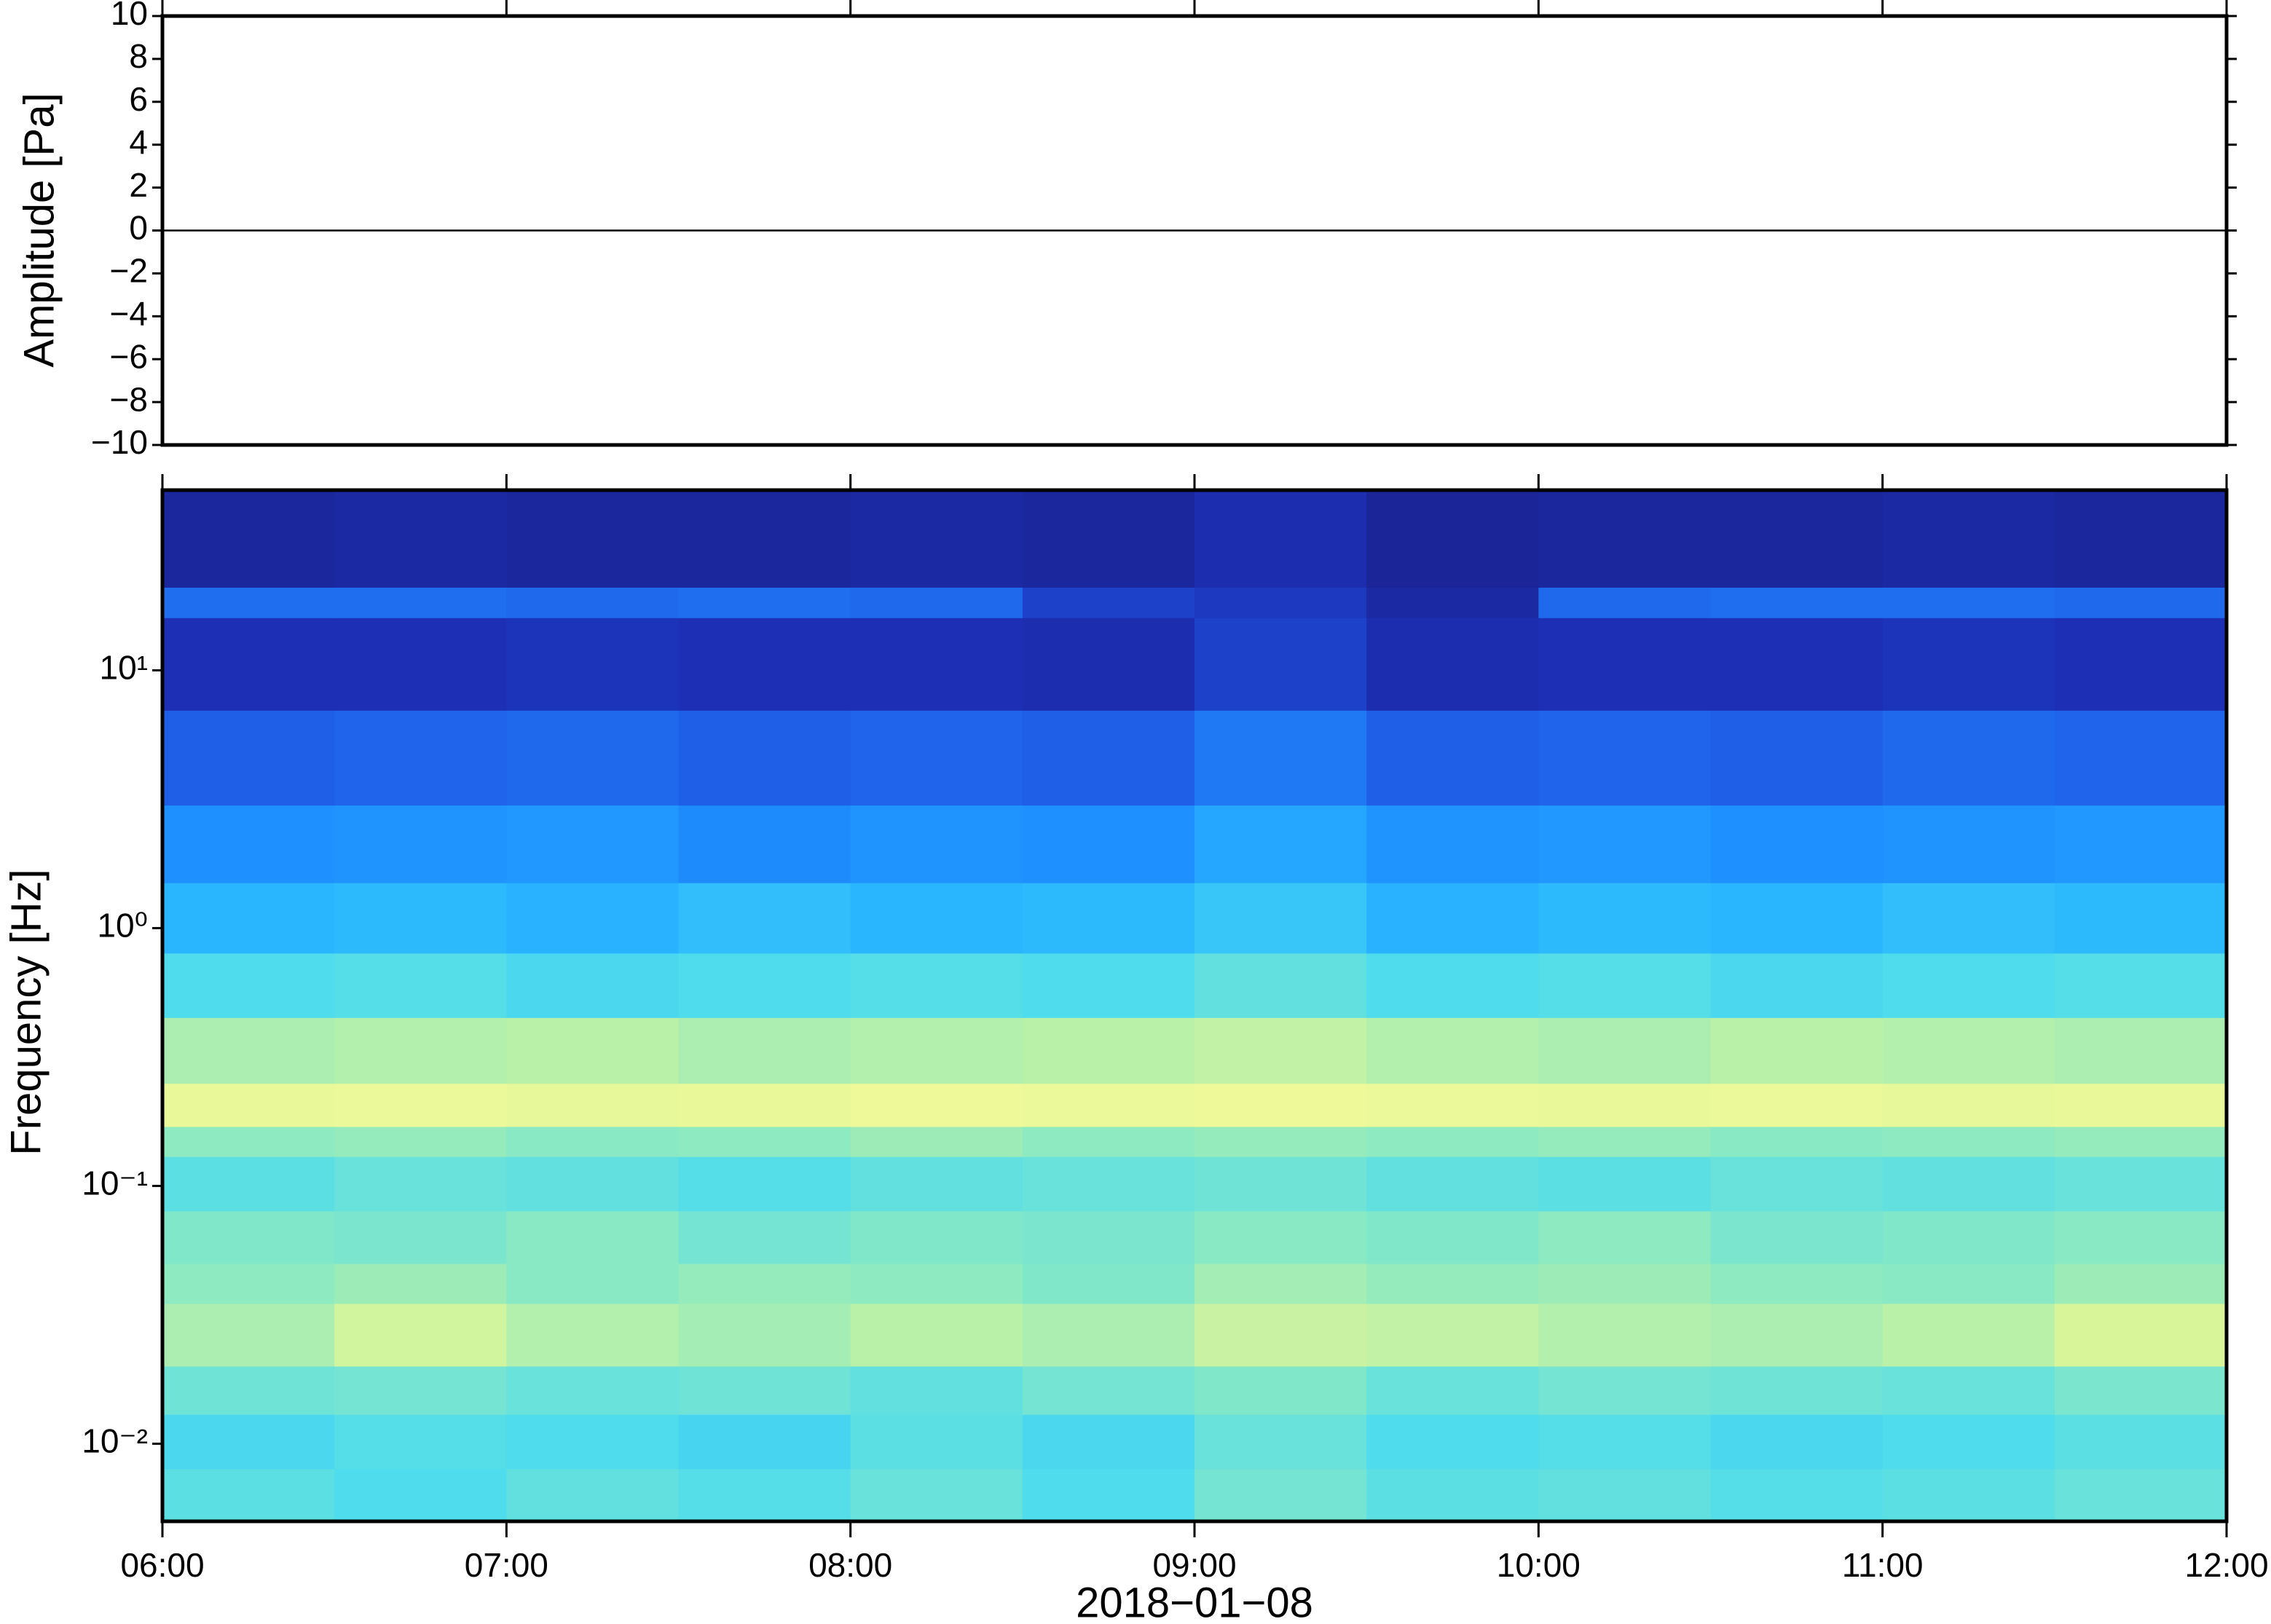 This screenshot has height=1624, width=2271. Describe the element at coordinates (138, 99) in the screenshot. I see `y-tick-label: 6` at that location.